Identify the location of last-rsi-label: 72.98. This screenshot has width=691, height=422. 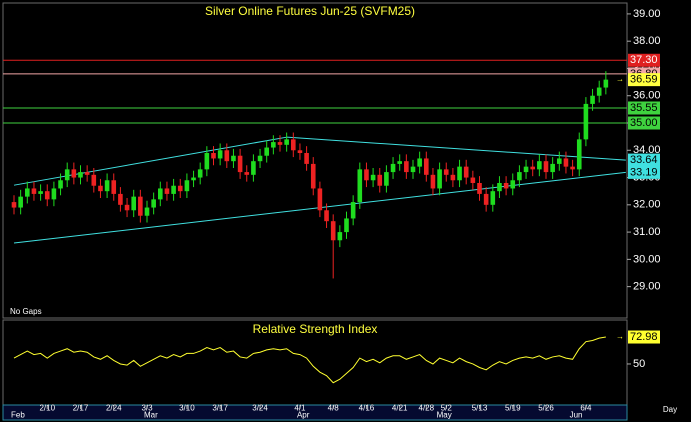
(644, 337).